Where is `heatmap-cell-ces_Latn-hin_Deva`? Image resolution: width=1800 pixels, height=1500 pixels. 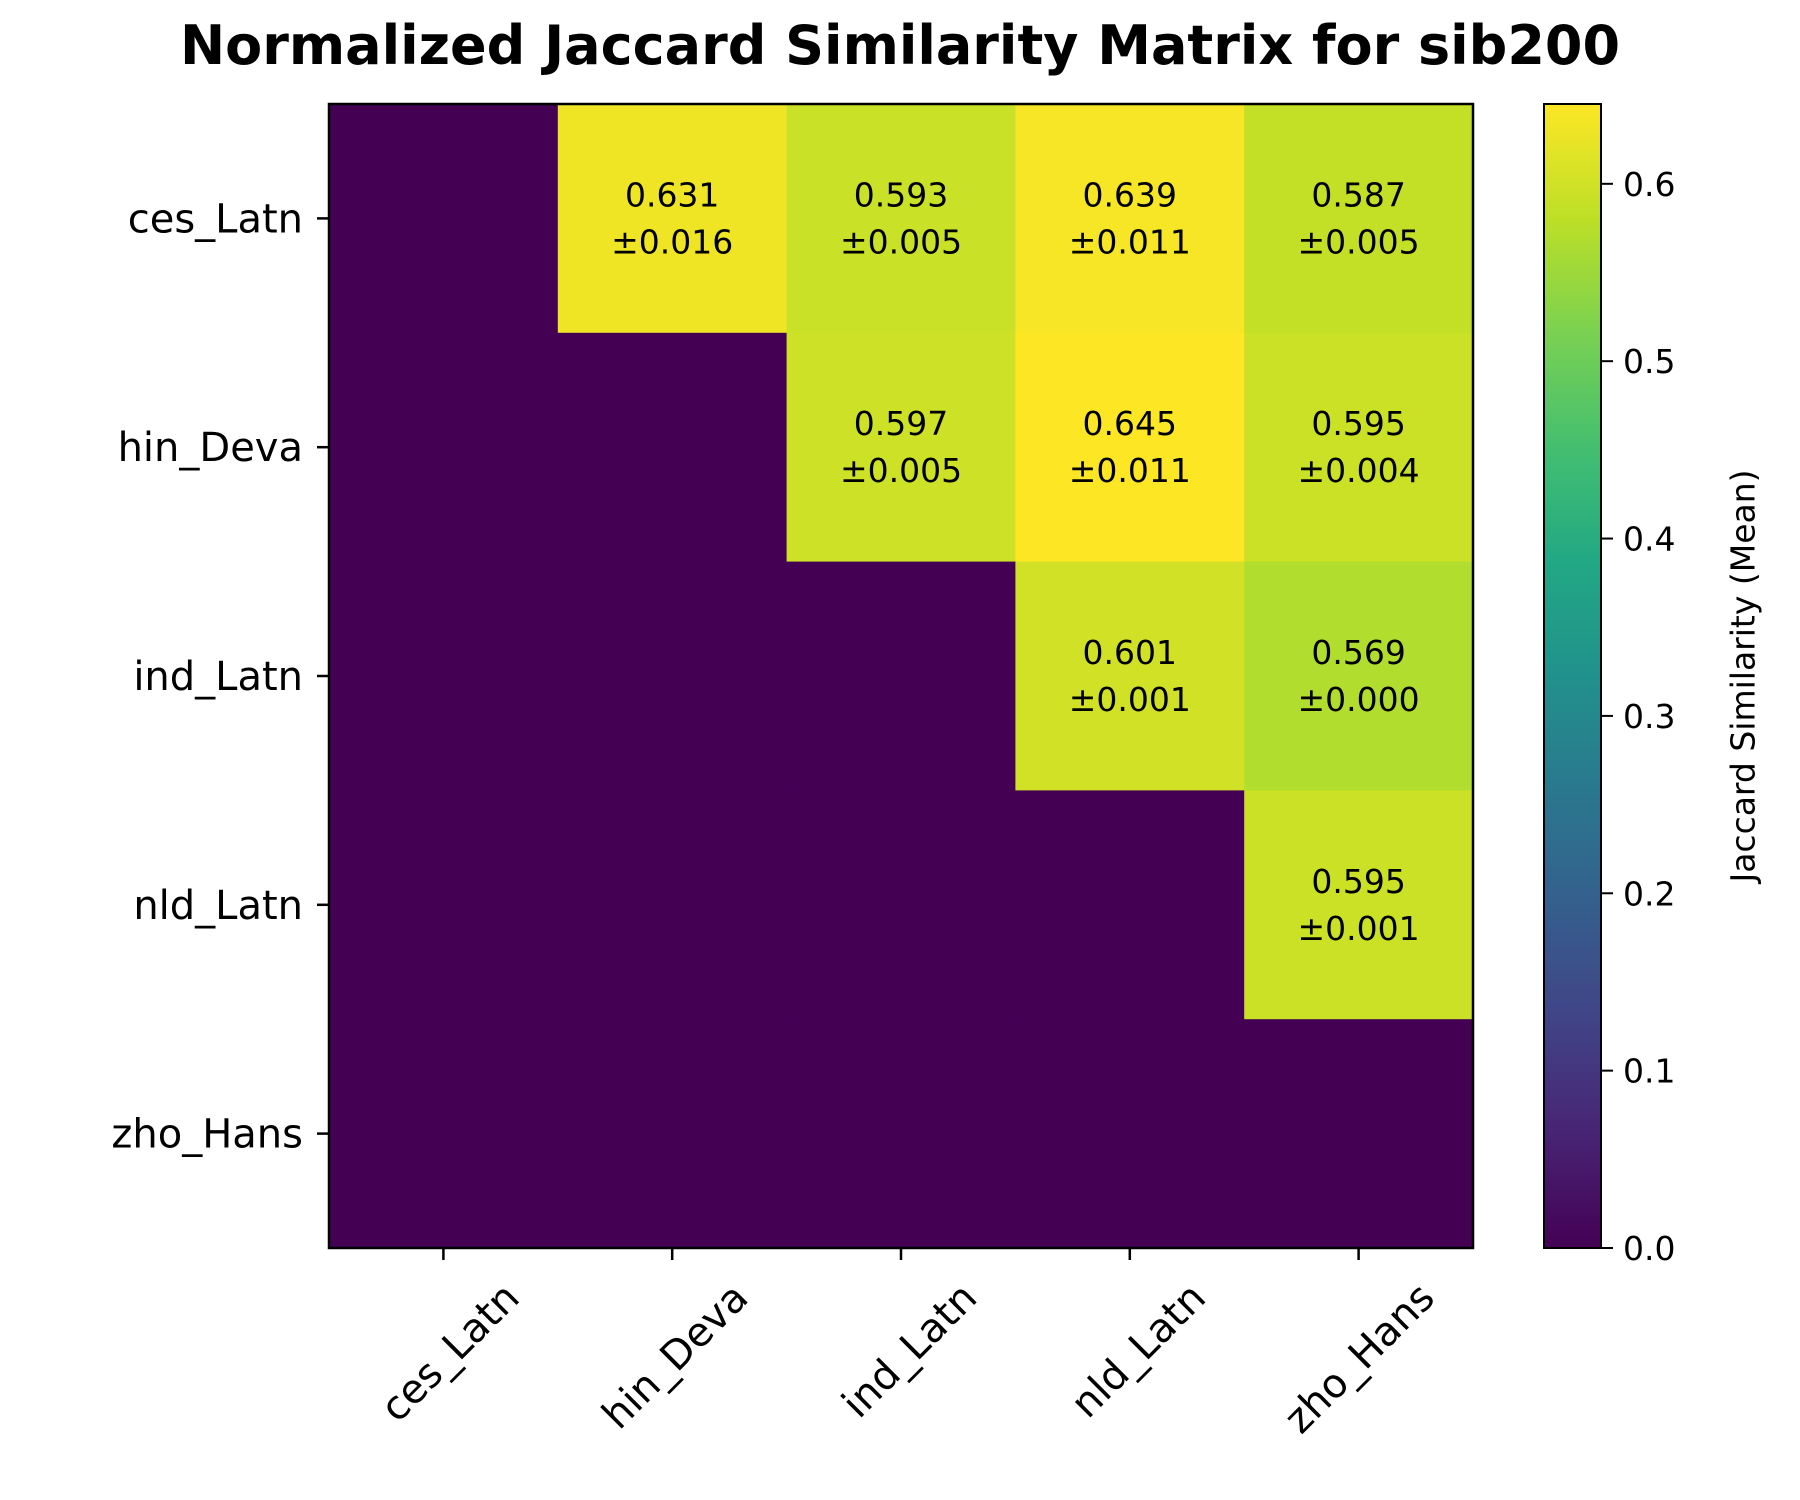 heatmap-cell-ces_Latn-hin_Deva is located at coordinates (672, 219).